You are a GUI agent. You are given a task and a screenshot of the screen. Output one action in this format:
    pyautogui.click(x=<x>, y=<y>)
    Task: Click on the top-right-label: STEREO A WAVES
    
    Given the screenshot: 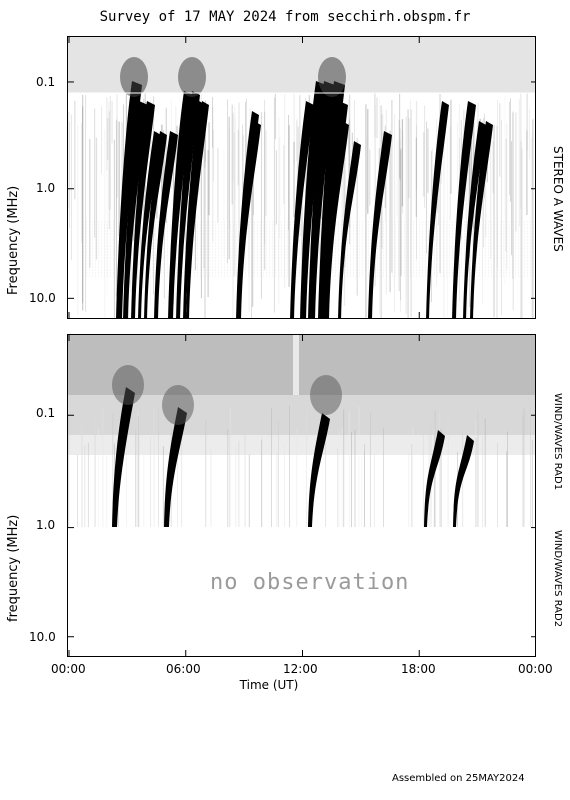 What is the action you would take?
    pyautogui.click(x=558, y=199)
    